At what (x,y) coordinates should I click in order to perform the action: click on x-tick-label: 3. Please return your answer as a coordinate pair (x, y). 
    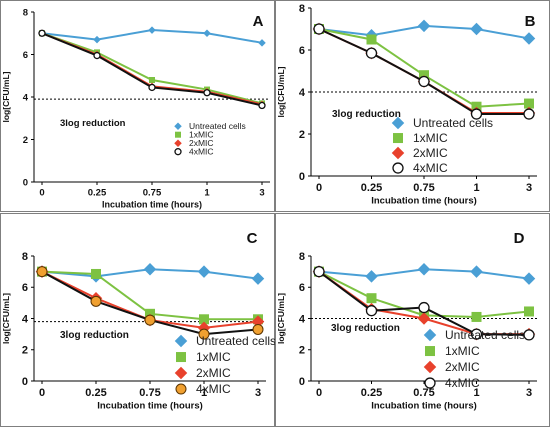
    Looking at the image, I should click on (529, 393).